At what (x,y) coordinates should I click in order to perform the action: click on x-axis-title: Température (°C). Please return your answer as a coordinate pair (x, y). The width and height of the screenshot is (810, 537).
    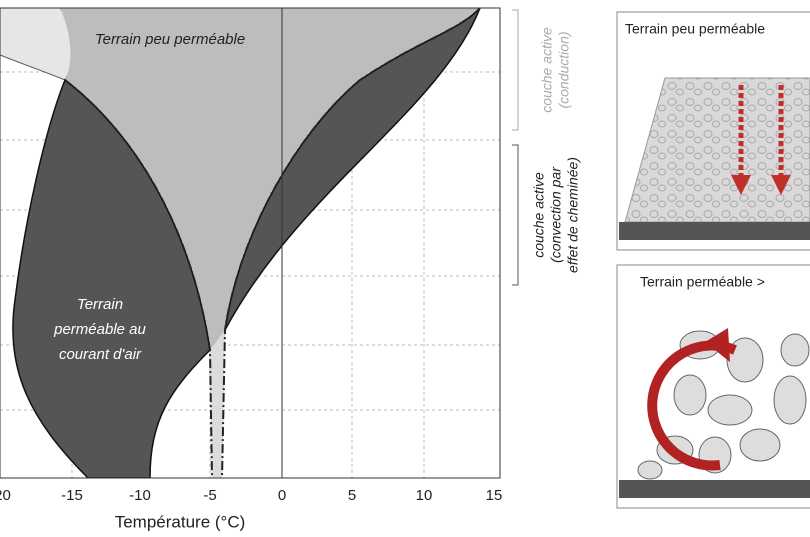
    Looking at the image, I should click on (180, 521).